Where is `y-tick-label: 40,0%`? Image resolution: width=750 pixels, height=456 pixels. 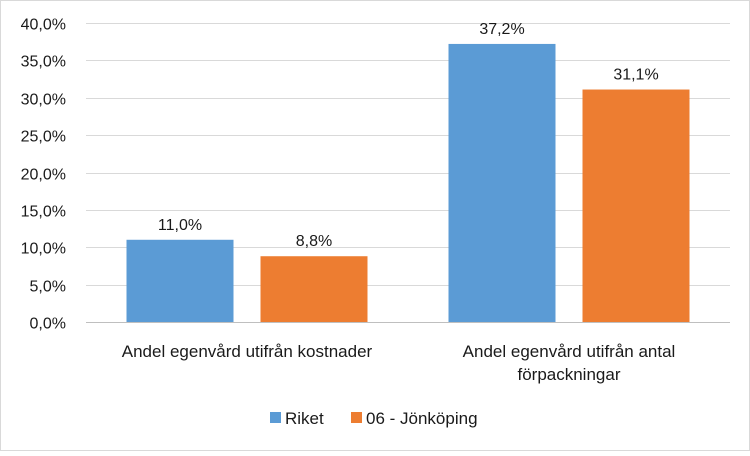 y-tick-label: 40,0% is located at coordinates (43, 25).